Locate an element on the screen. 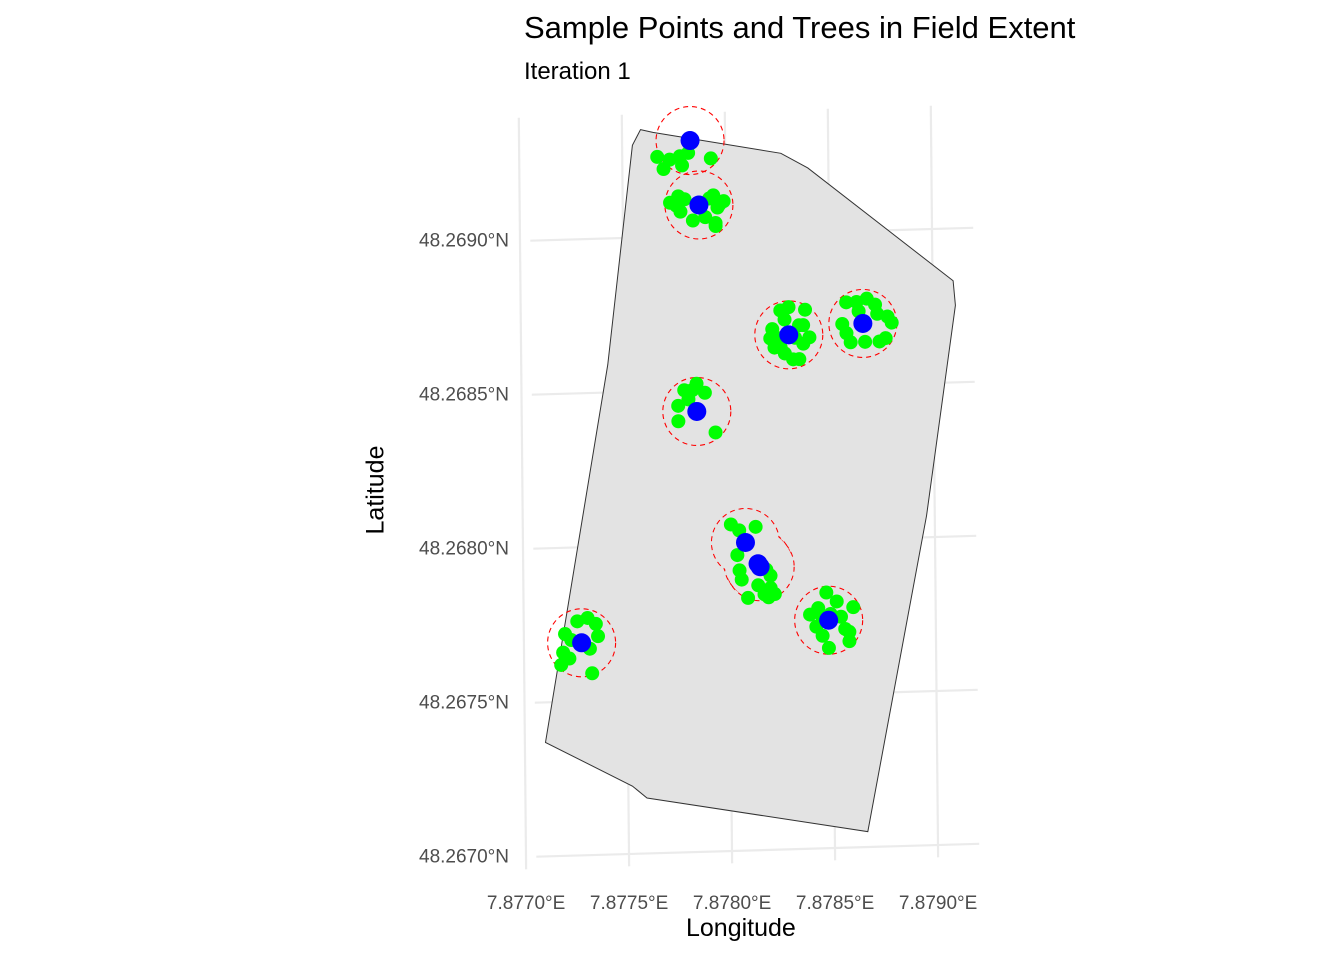 The image size is (1344, 960). x-tick-label: 7.8770°E is located at coordinates (526, 903).